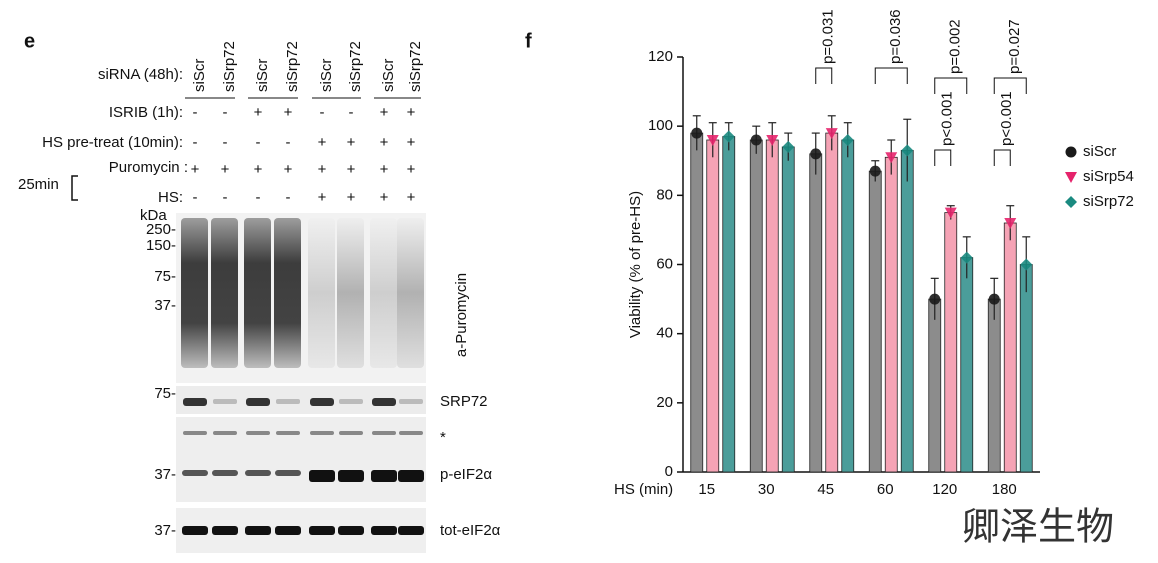 Image resolution: width=1158 pixels, height=563 pixels. Describe the element at coordinates (74, 188) in the screenshot. I see `bracket` at that location.